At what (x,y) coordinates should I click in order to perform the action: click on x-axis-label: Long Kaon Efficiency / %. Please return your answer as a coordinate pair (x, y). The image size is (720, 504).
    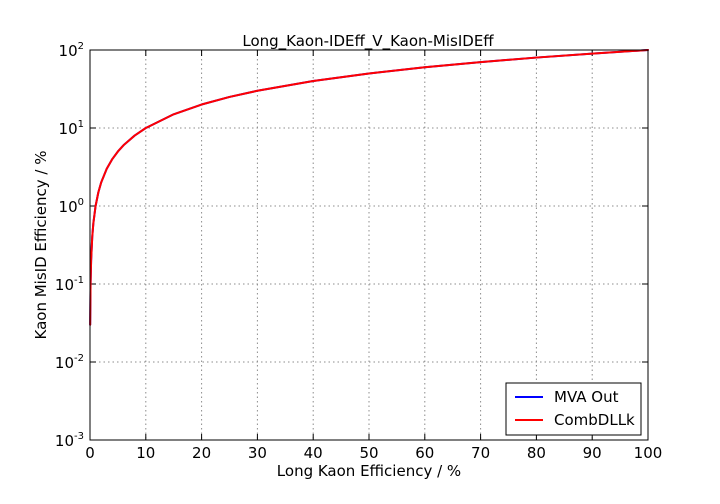
    Looking at the image, I should click on (369, 471).